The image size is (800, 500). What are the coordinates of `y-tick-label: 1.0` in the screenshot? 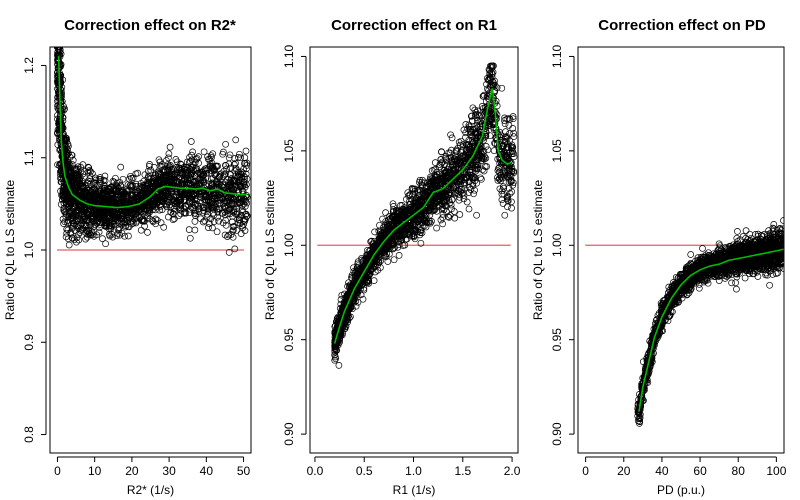 It's located at (29, 249).